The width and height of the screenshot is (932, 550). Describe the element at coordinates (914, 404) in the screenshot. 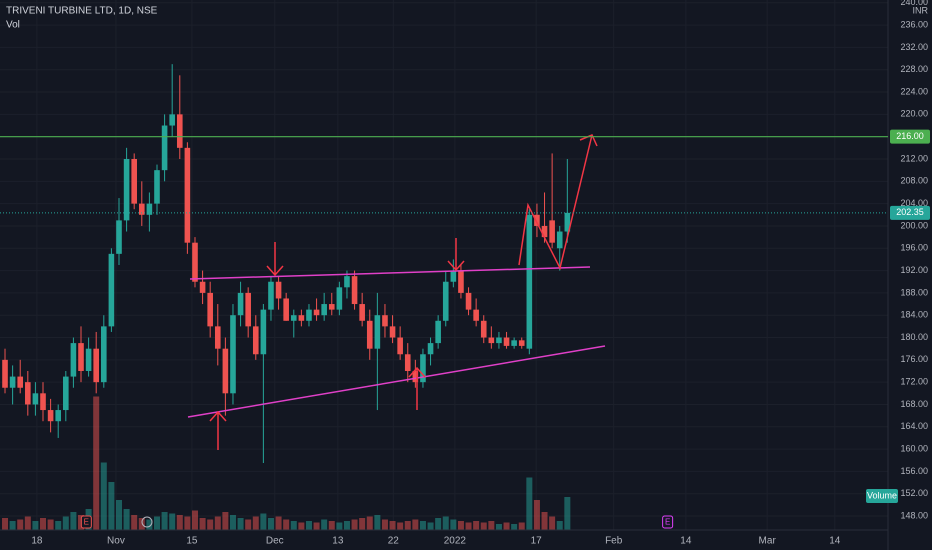

I see `y-tick-label: 168.00` at that location.